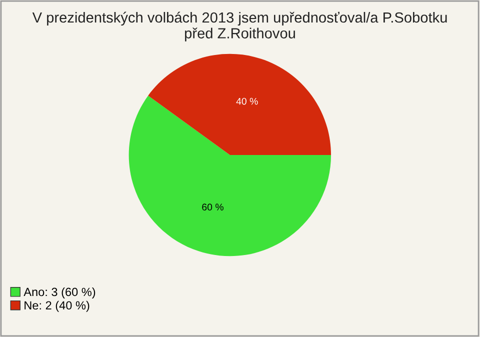 The image size is (480, 337). What do you see at coordinates (57, 306) in the screenshot?
I see `legend-label: Ne: 2 (40 %)` at bounding box center [57, 306].